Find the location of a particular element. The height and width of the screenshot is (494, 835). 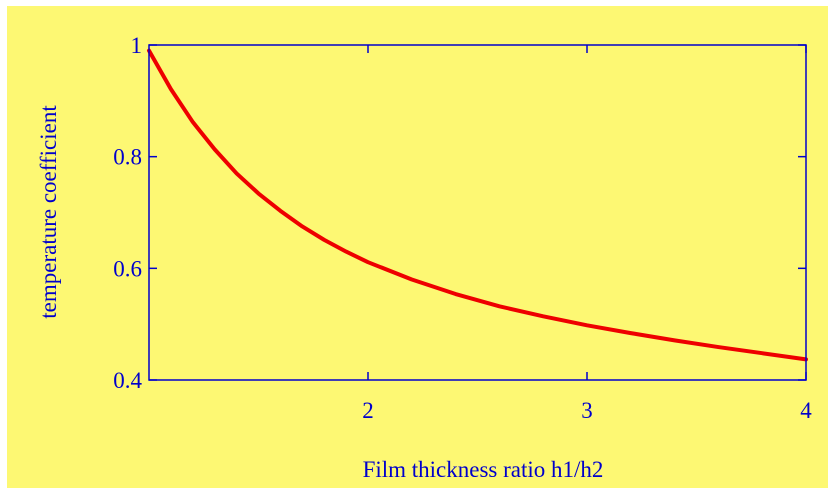

y-tick-label: 0.8 is located at coordinates (127, 157).